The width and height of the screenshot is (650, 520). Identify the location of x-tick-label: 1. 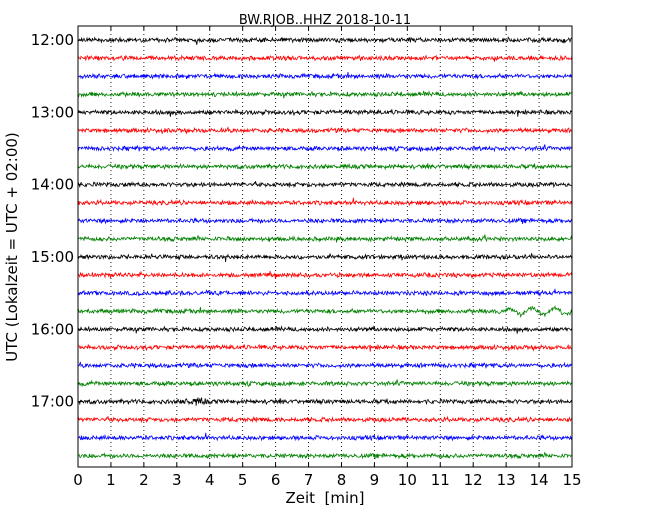
(111, 480).